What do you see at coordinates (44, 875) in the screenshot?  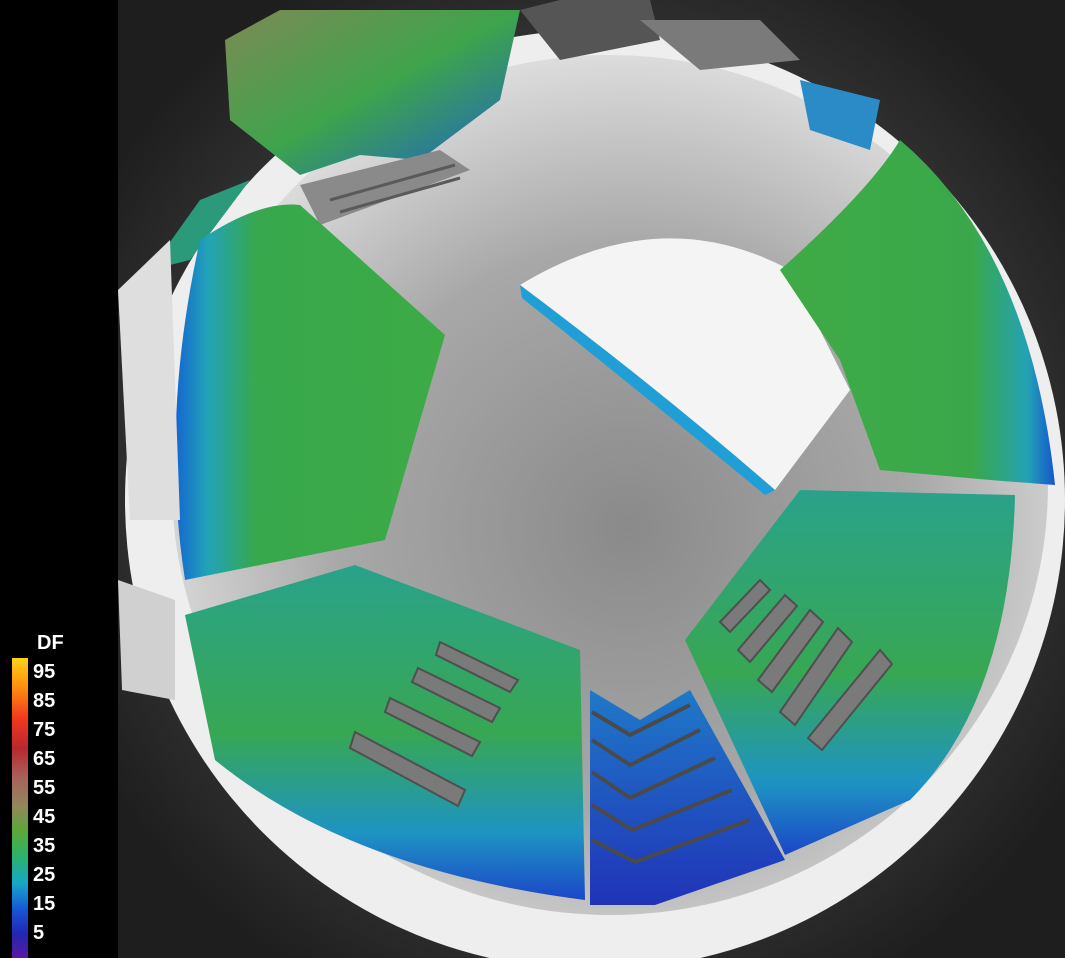 I see `legend-label-25: 25` at bounding box center [44, 875].